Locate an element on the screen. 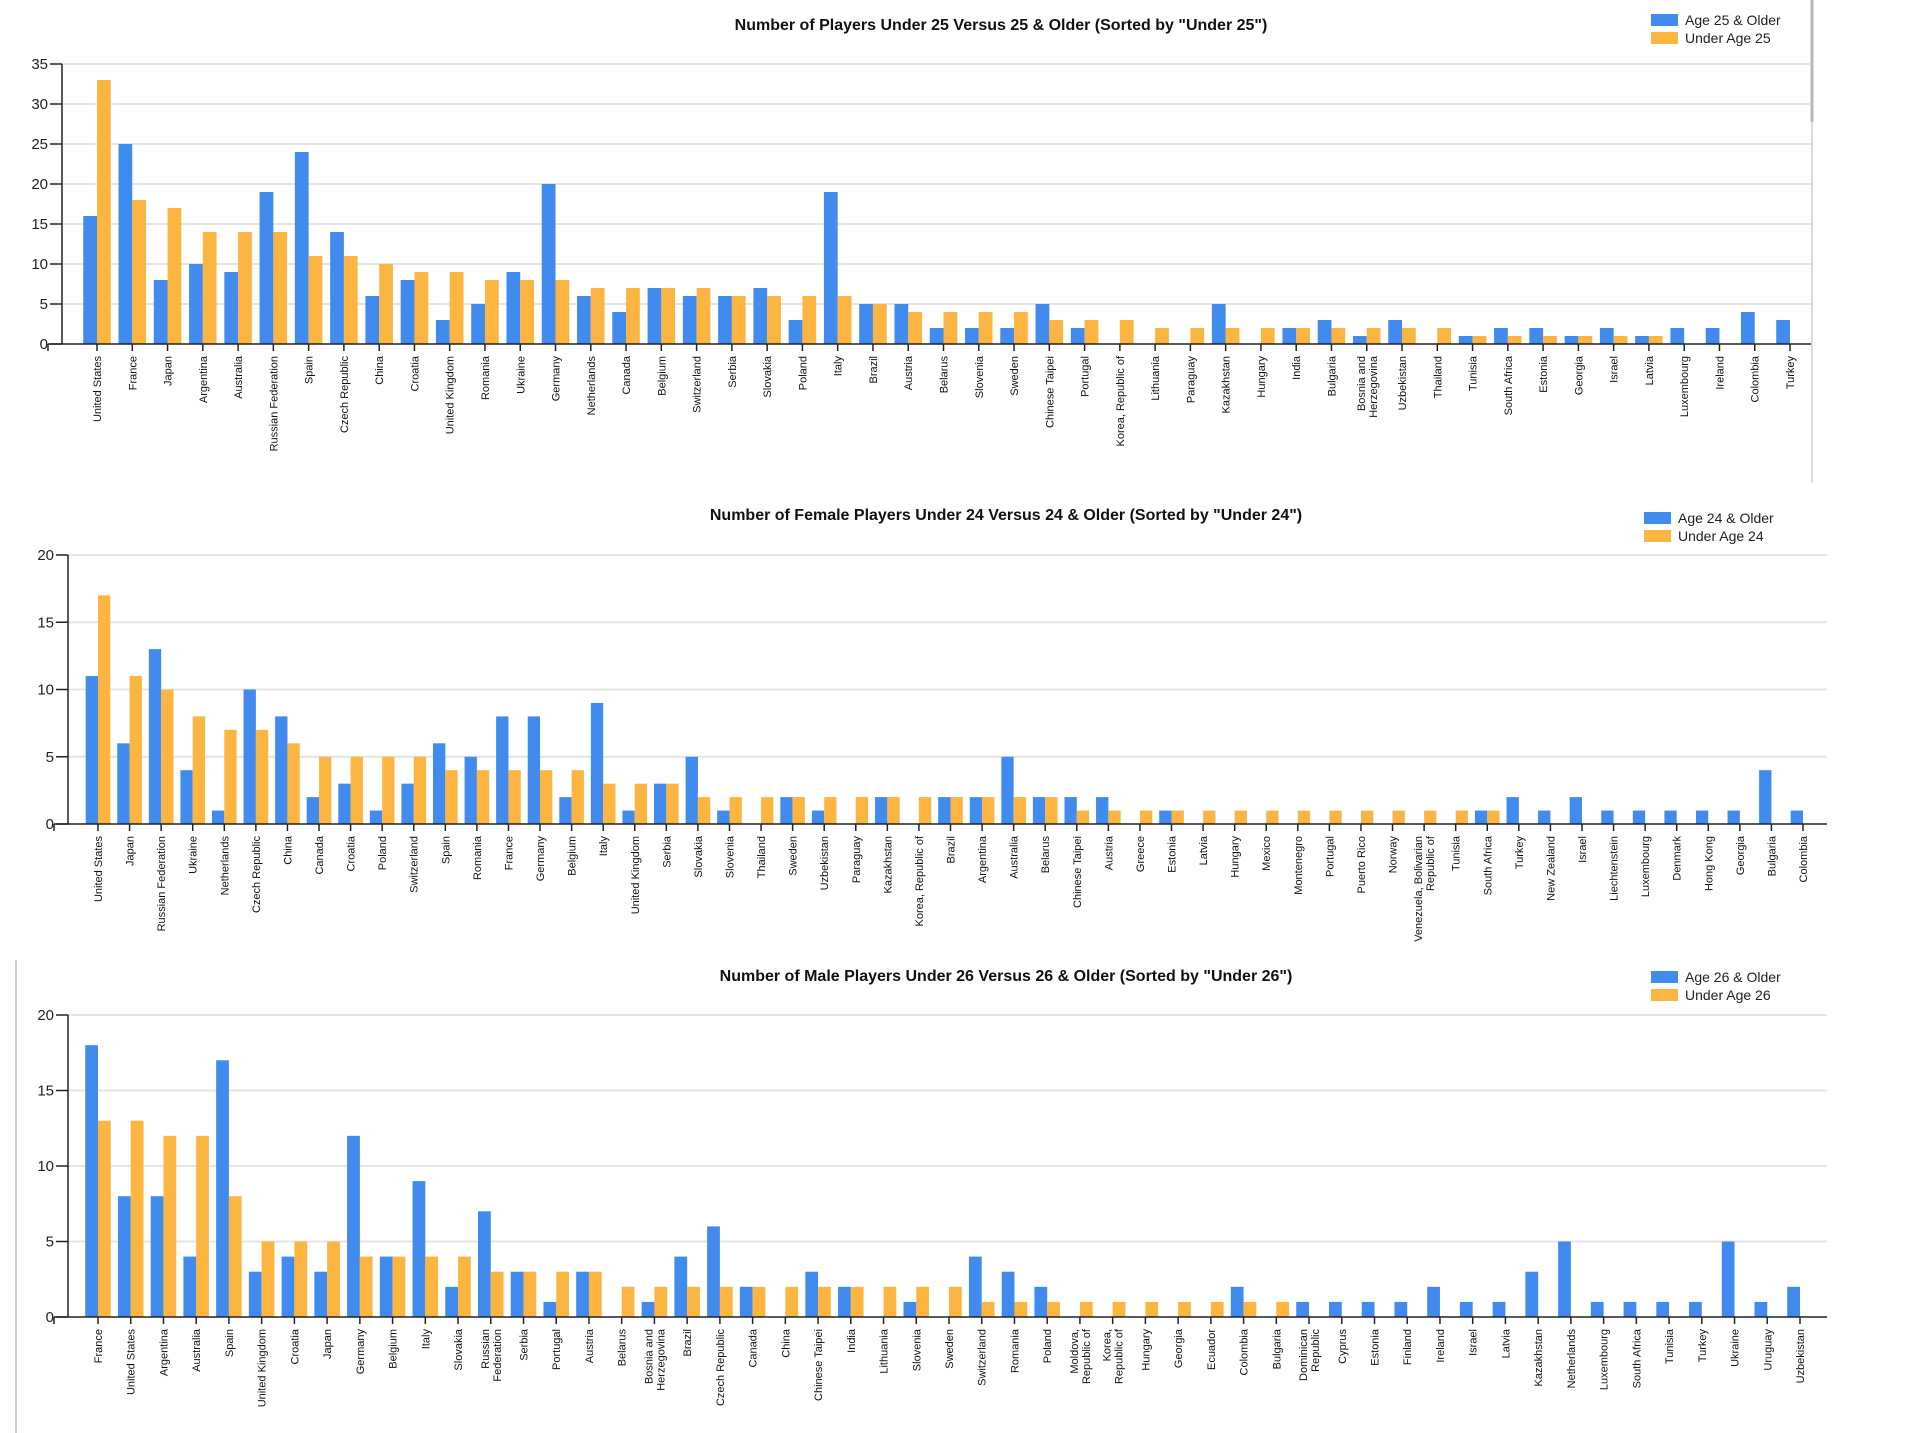  legend-swatch-older is located at coordinates (1657, 518).